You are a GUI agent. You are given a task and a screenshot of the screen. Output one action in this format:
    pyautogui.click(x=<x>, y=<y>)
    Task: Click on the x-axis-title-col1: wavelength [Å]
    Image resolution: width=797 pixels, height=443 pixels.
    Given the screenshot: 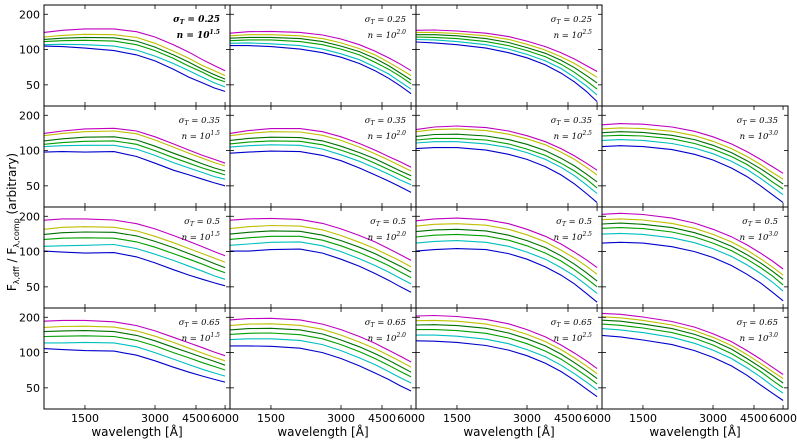 What is the action you would take?
    pyautogui.click(x=322, y=431)
    